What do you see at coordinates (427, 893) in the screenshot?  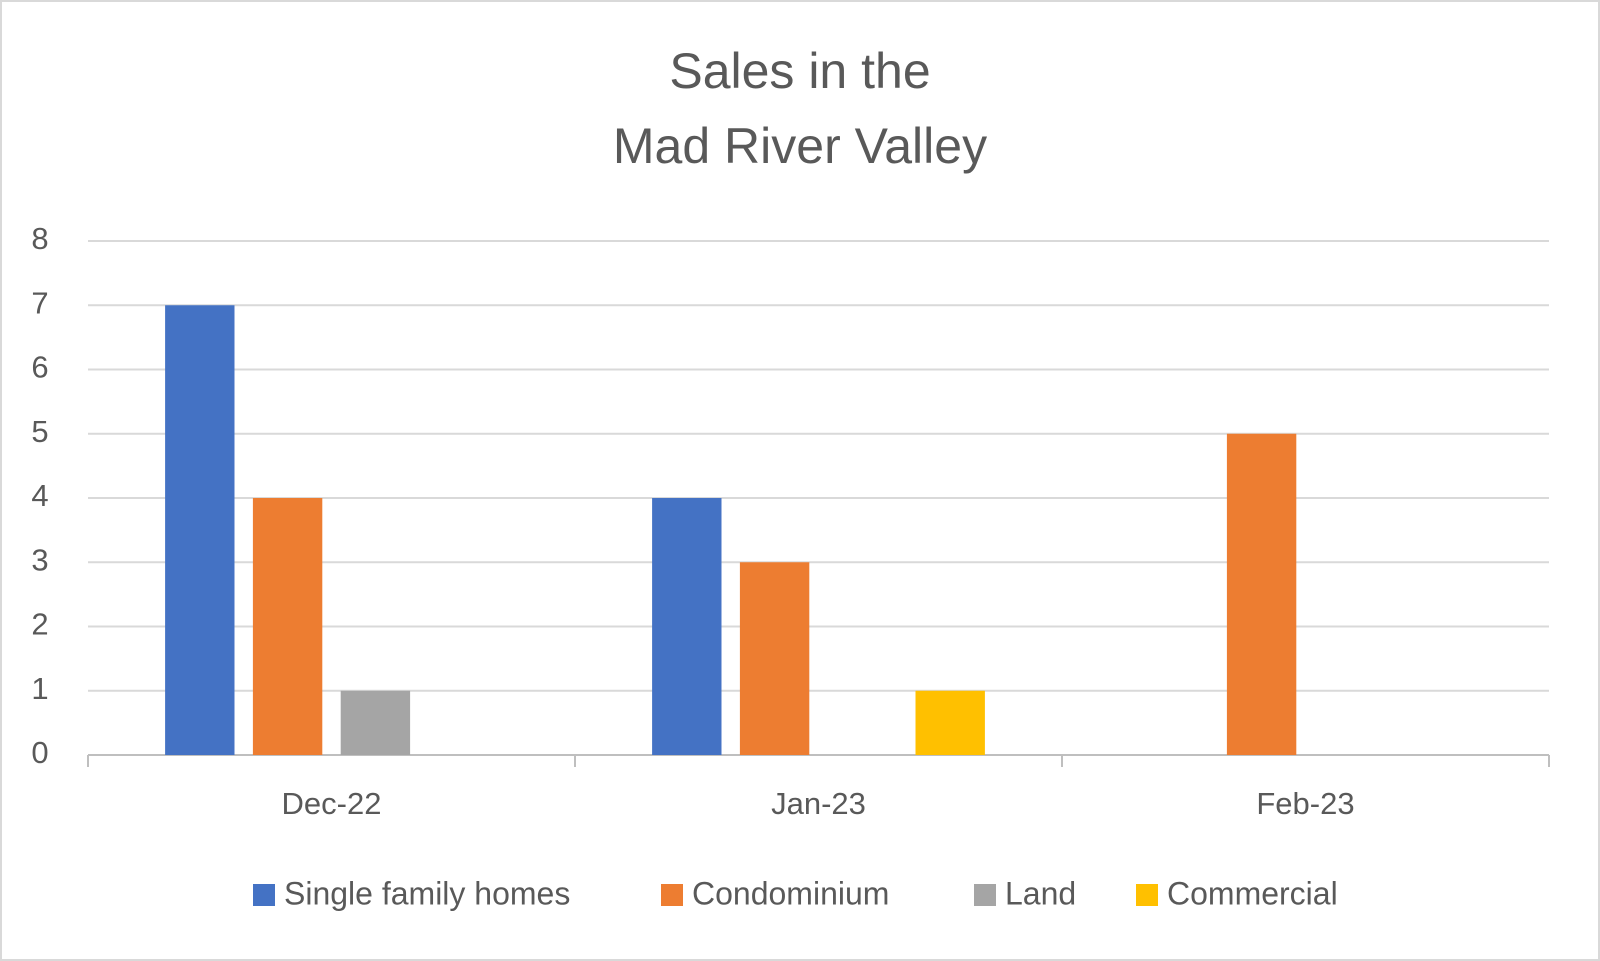 I see `legend-label: Single family homes` at bounding box center [427, 893].